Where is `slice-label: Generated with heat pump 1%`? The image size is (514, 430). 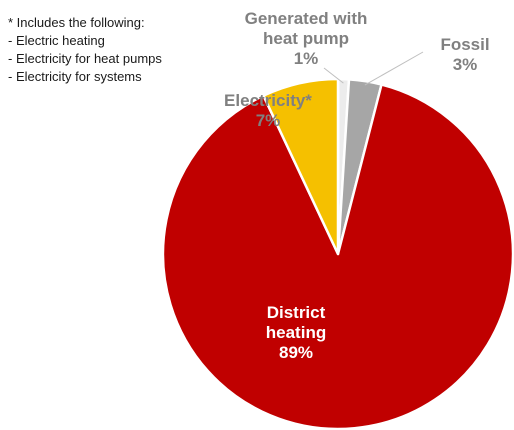 slice-label: Generated with heat pump 1% is located at coordinates (306, 38).